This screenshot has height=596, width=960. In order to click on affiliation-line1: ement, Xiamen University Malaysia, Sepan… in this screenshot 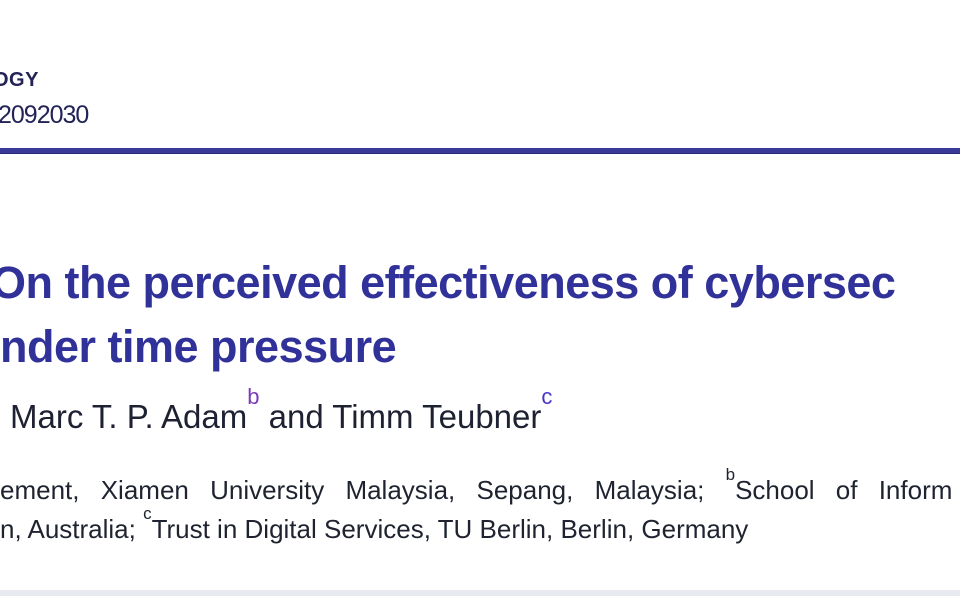, I will do `click(476, 485)`.